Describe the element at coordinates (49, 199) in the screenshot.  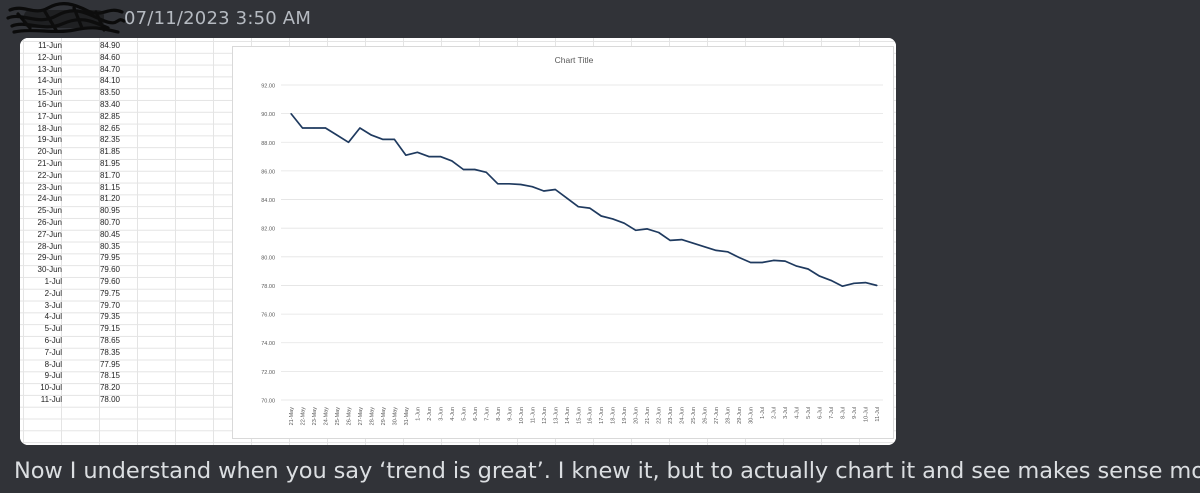
I see `cell-date: 24-Jun` at that location.